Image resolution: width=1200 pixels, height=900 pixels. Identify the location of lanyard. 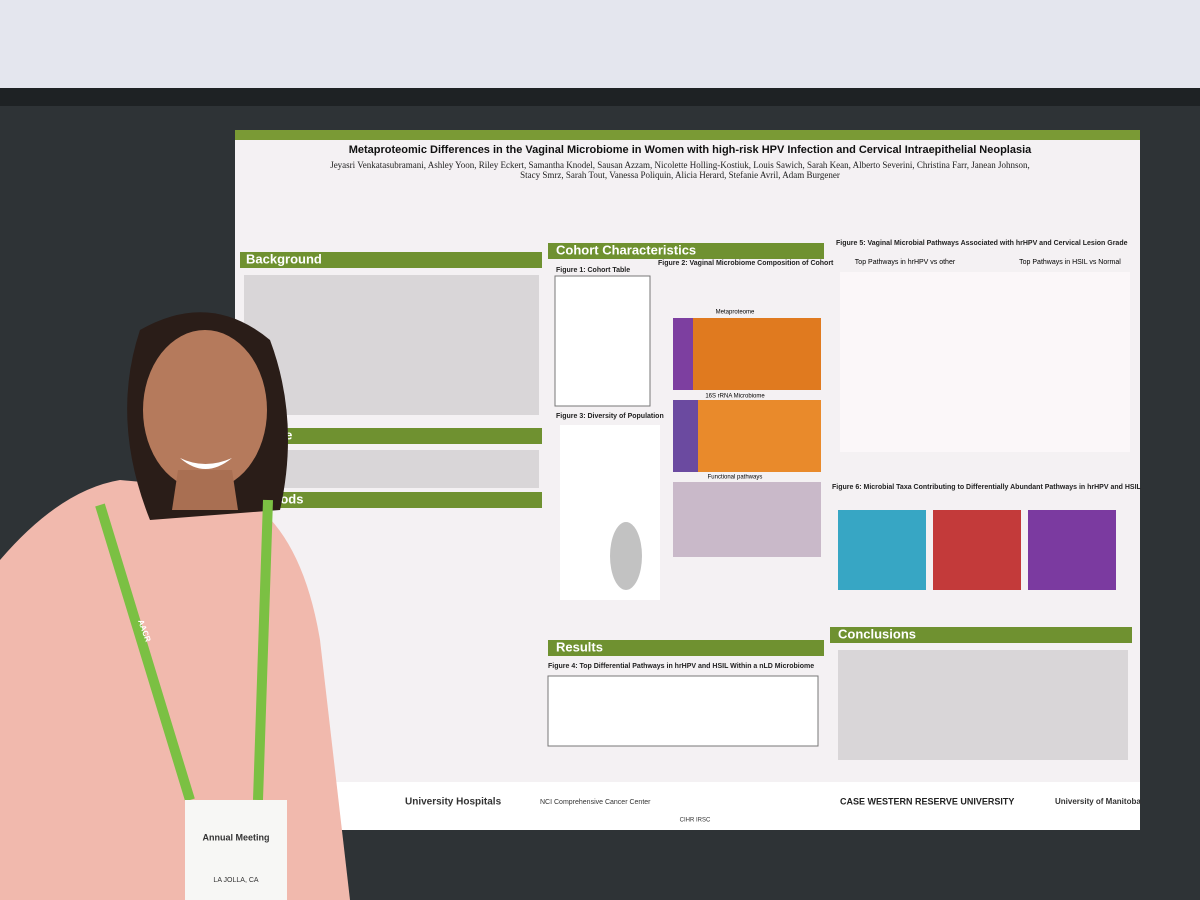
(184, 650).